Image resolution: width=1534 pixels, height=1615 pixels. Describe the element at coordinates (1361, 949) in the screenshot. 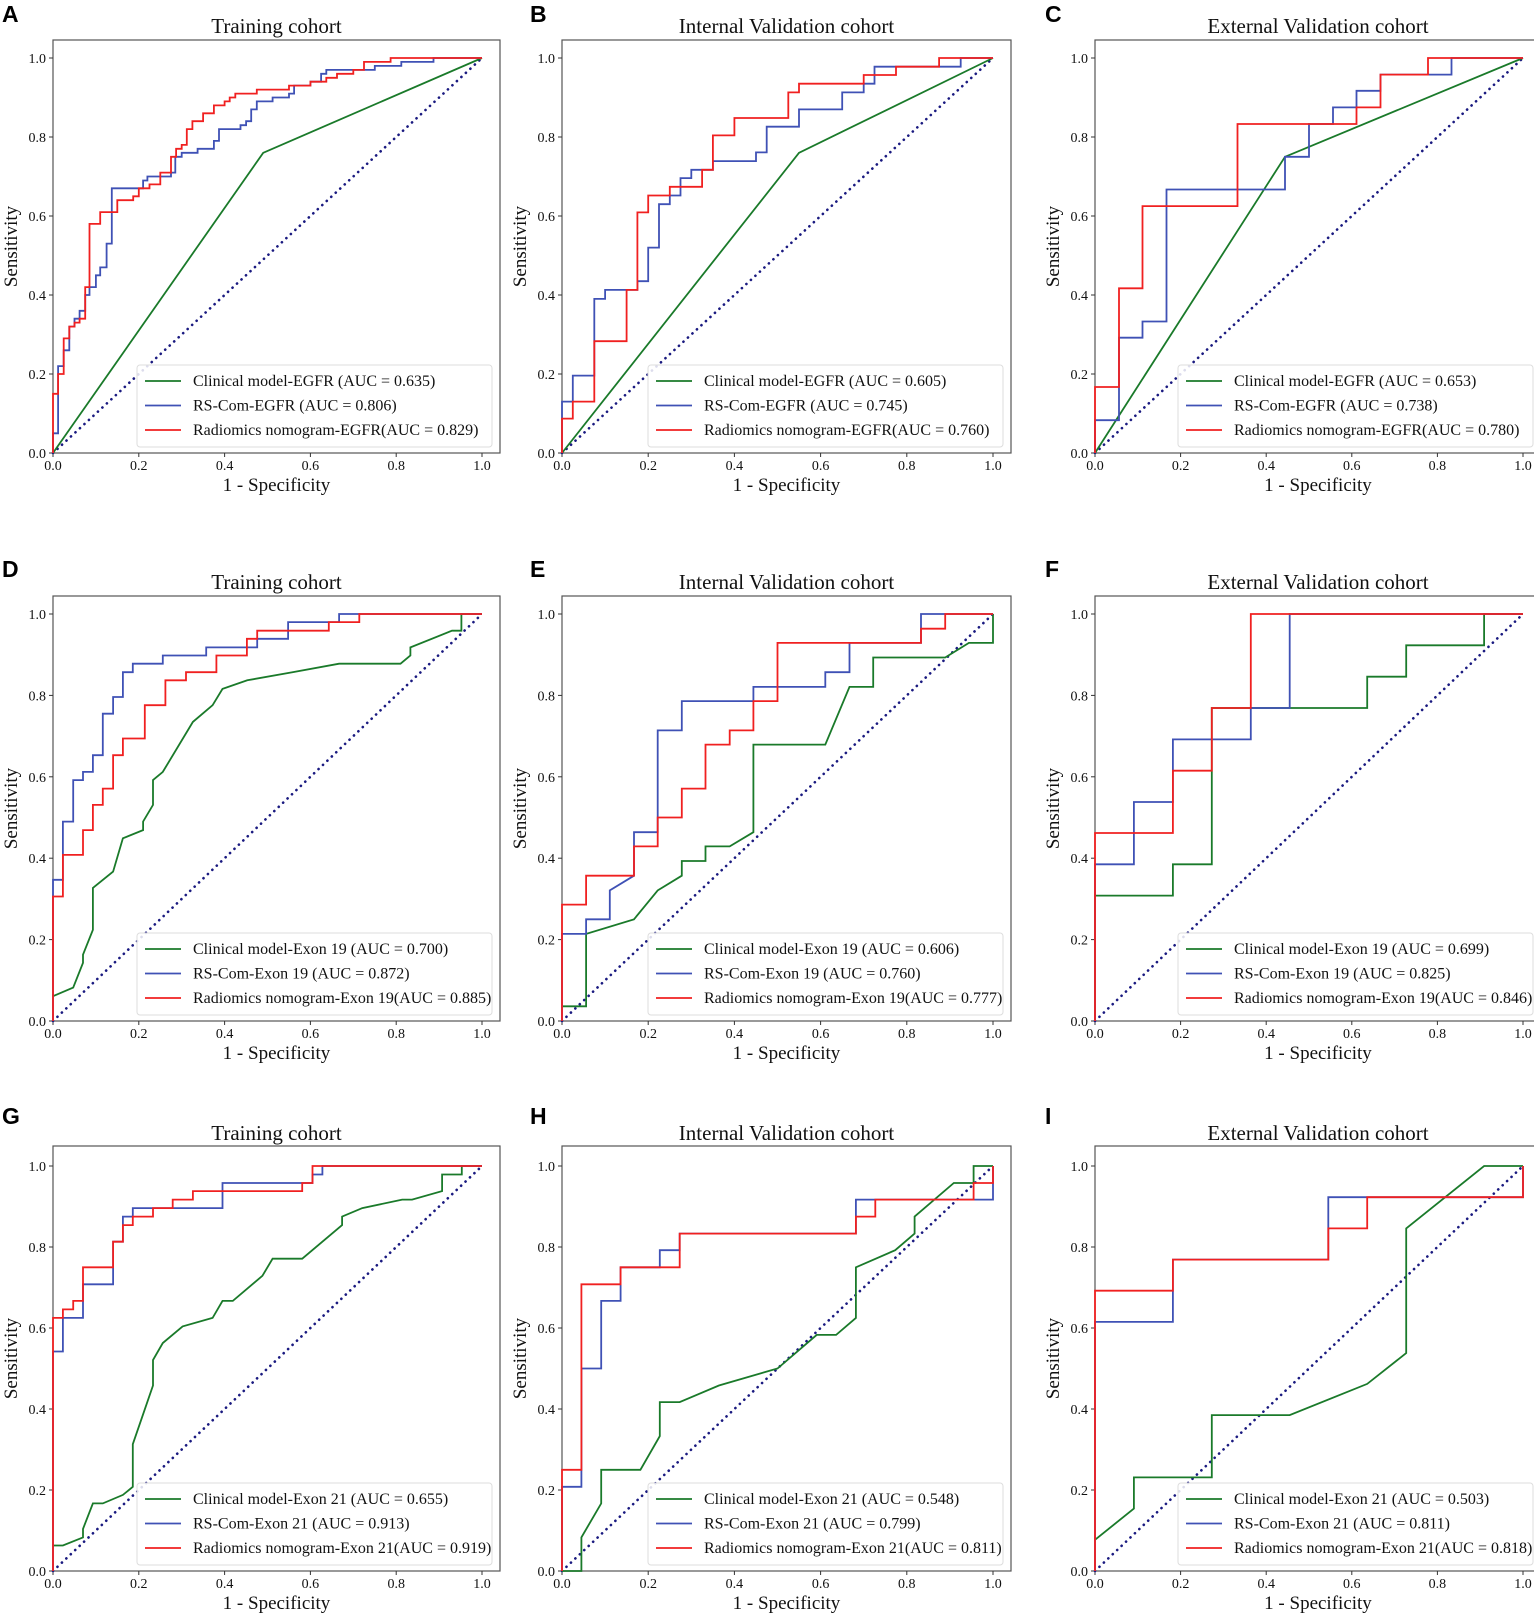

I see `legend-entry: Clinical model-Exon 19 (AUC = 0.699)` at that location.